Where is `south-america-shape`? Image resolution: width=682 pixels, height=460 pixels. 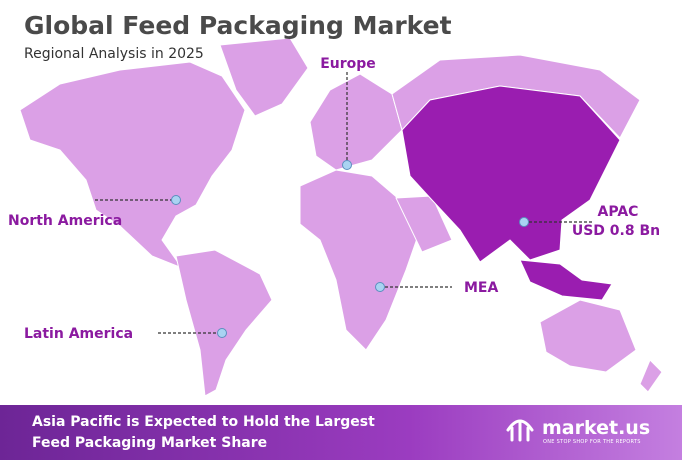 south-america-shape is located at coordinates (224, 323).